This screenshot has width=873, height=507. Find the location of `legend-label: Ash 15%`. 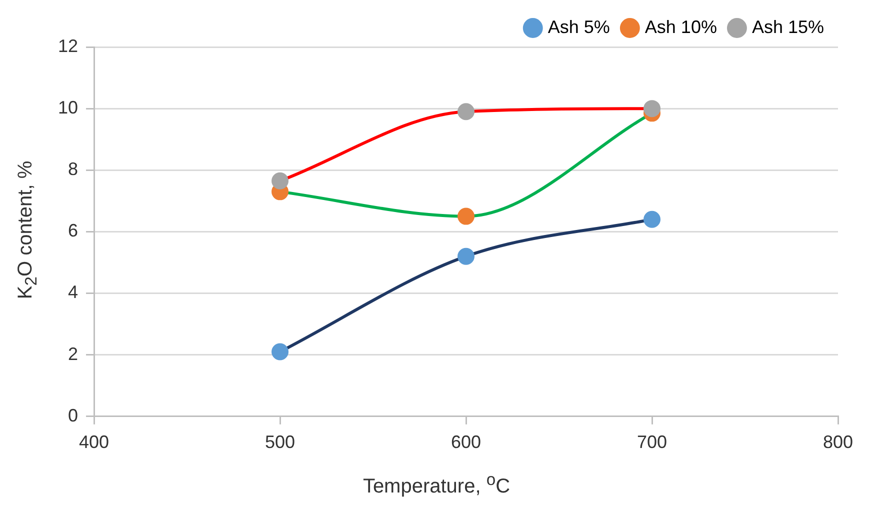

legend-label: Ash 15% is located at coordinates (788, 26).